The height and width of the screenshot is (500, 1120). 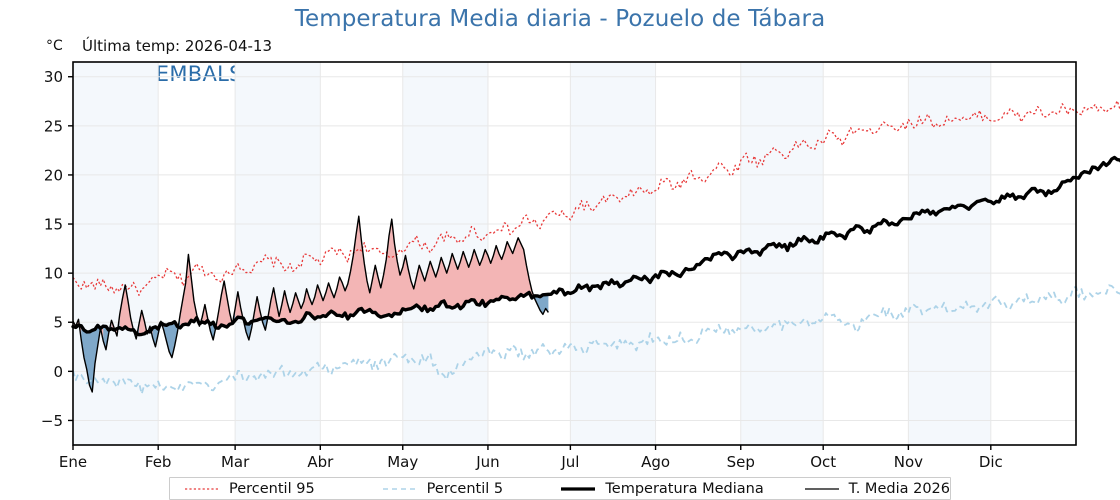 I want to click on legend-item-temperatura-mediana: Temperatura Mediana, so click(x=673, y=488).